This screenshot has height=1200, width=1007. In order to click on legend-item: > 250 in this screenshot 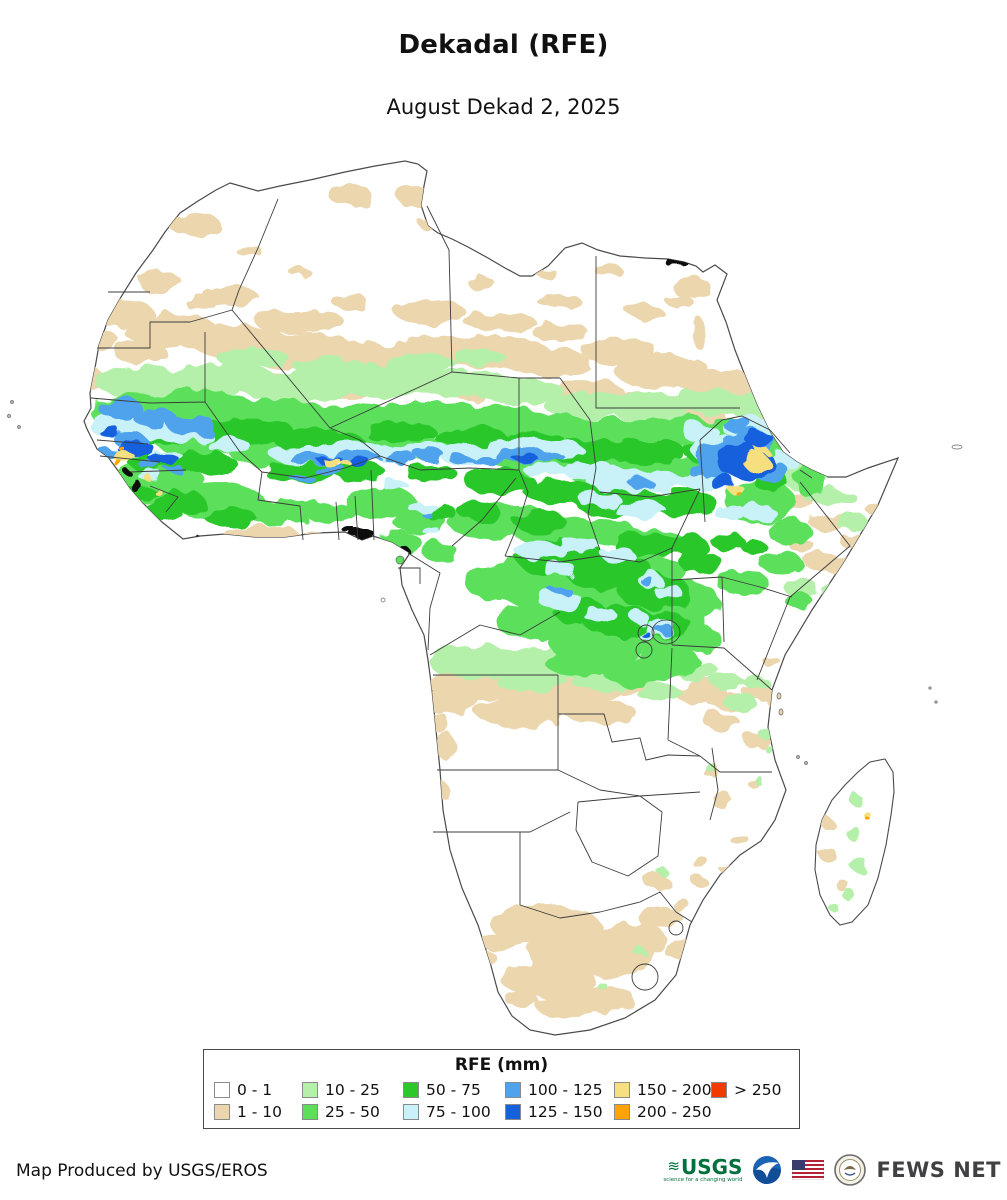, I will do `click(750, 1090)`.